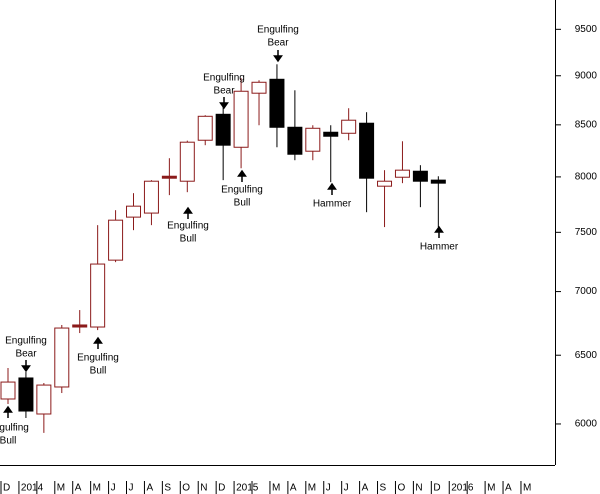 The image size is (600, 494). What do you see at coordinates (586, 232) in the screenshot?
I see `y-tick-label: 7500` at bounding box center [586, 232].